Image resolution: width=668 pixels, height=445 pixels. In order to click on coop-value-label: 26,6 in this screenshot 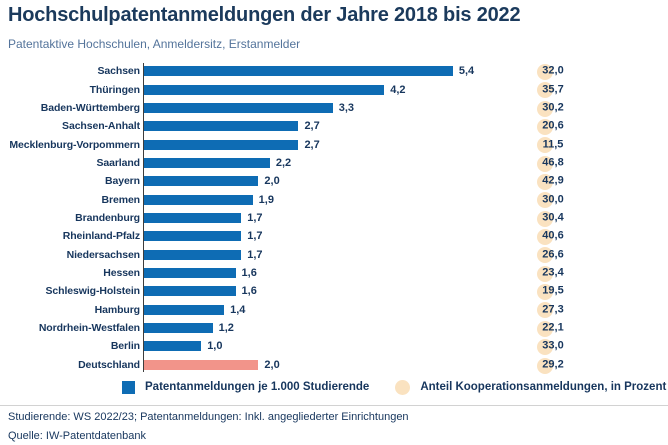, I will do `click(553, 254)`.